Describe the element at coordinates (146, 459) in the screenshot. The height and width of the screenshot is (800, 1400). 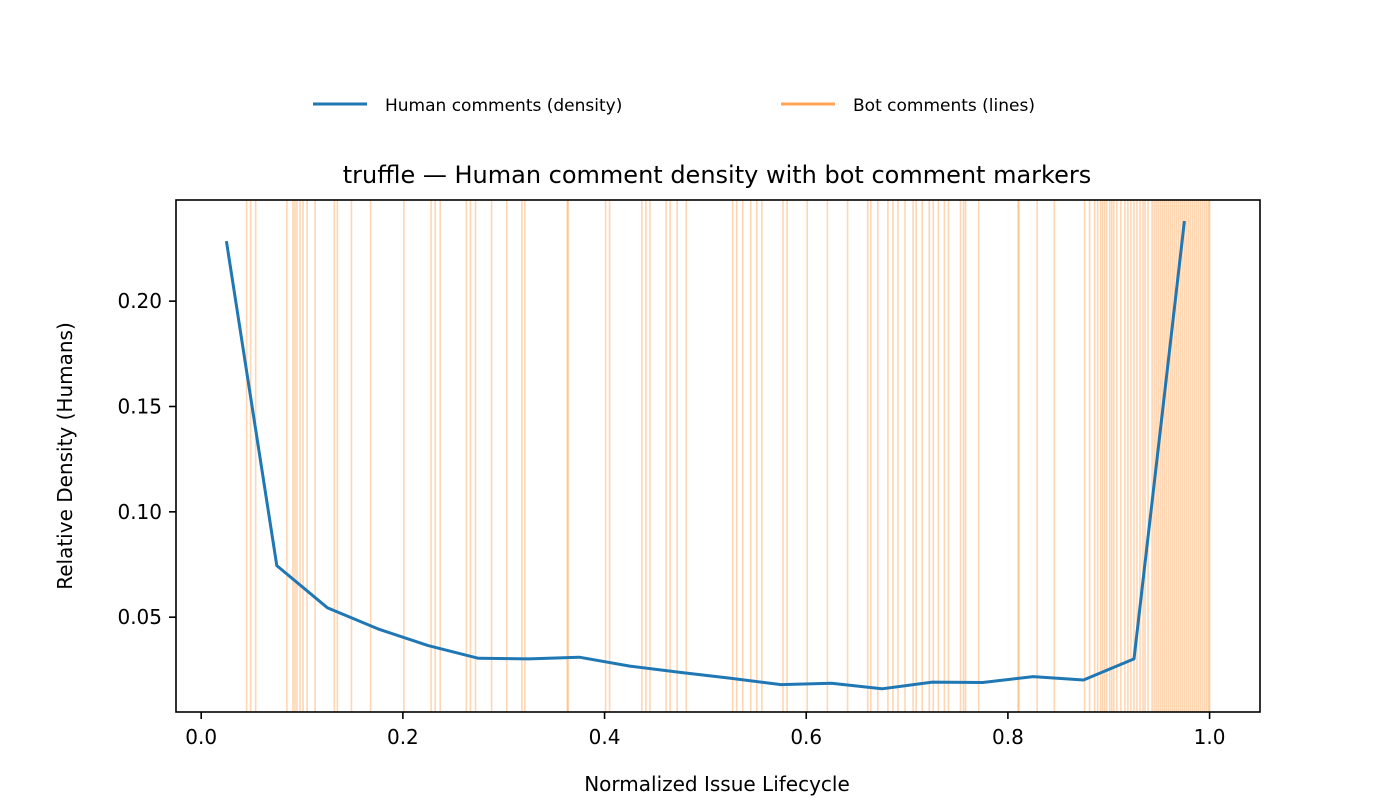
I see `y-axis: 0.05 0.10 0.15 0.20` at that location.